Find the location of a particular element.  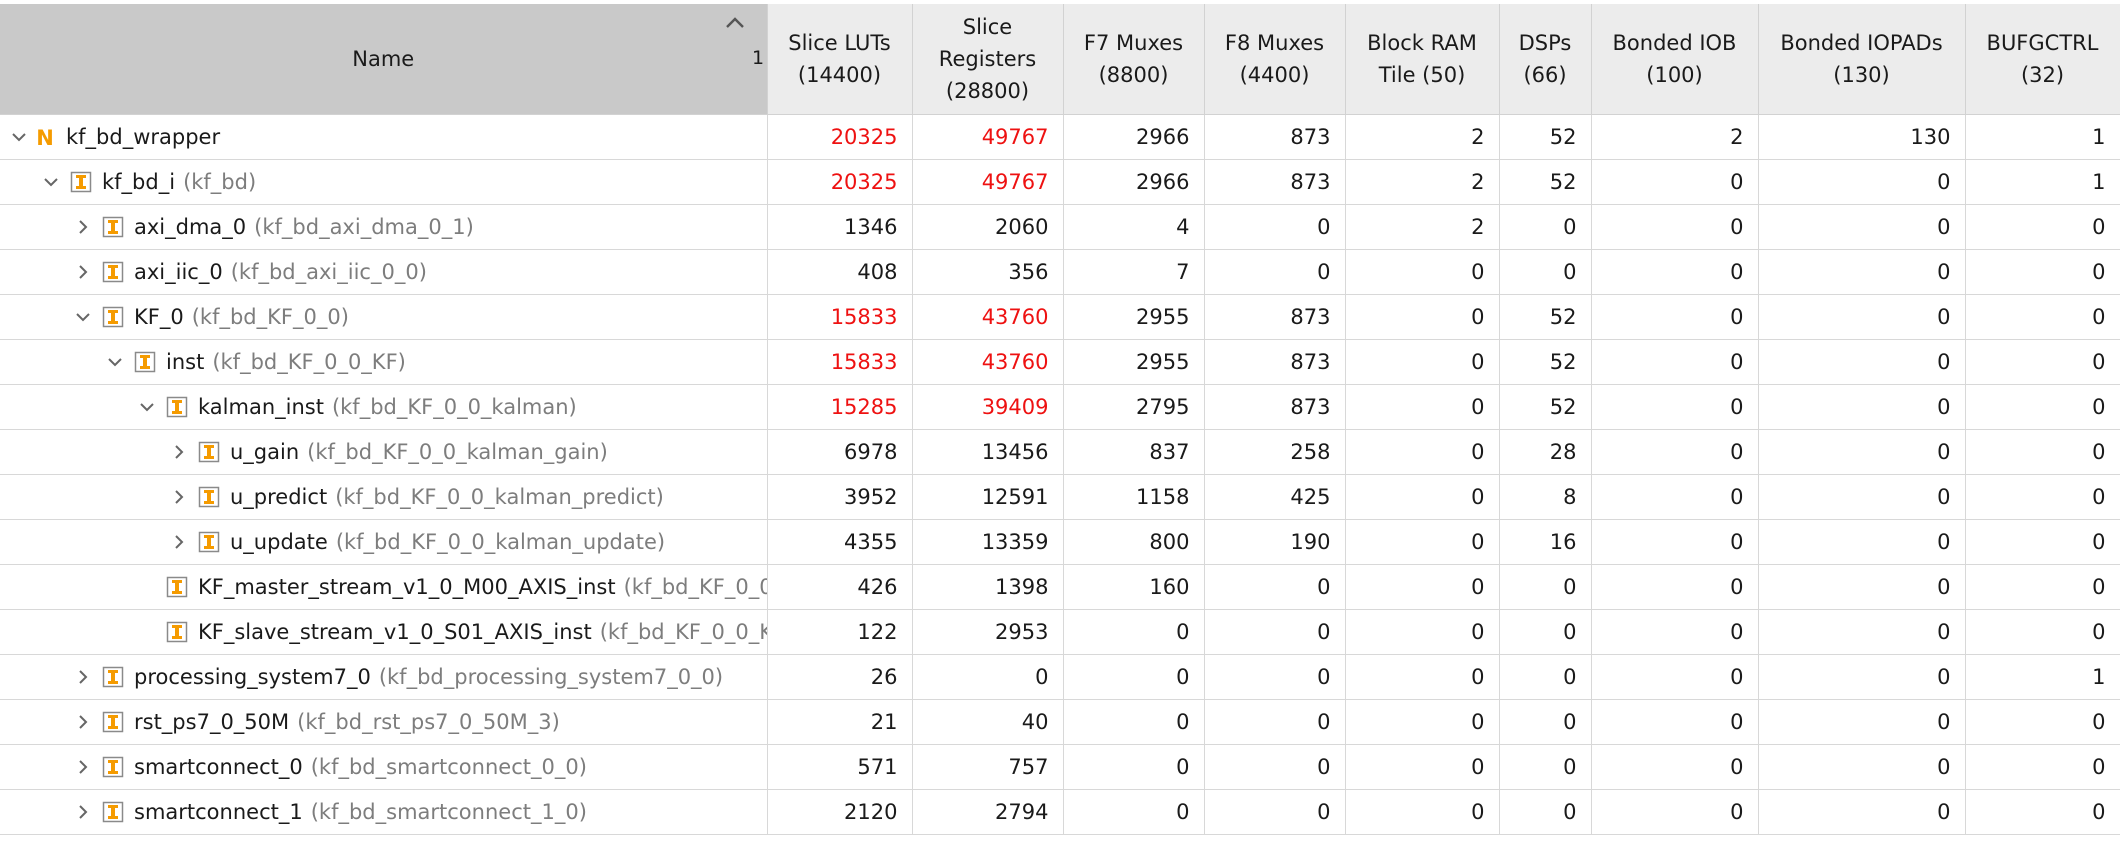

table-row: kf_bd_i (kf_bd) 20325 49767 2966 873 2 52 0 0 1 is located at coordinates (1060, 182).